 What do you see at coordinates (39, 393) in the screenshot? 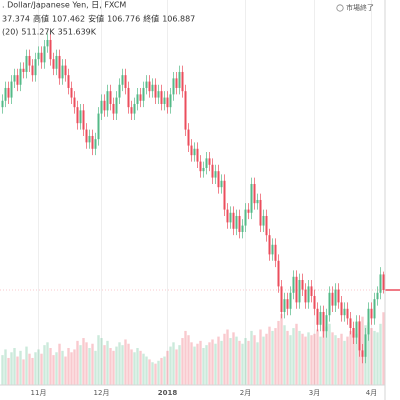
I see `x-tick-label: 11月` at bounding box center [39, 393].